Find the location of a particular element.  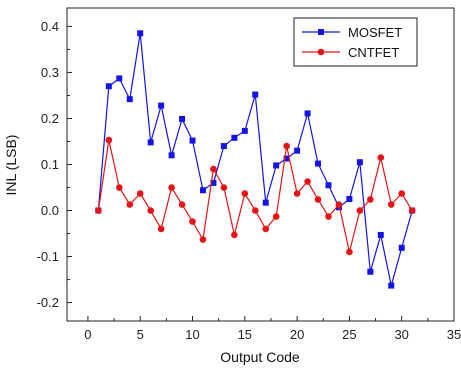

x-tick-label: 0 is located at coordinates (87, 334).